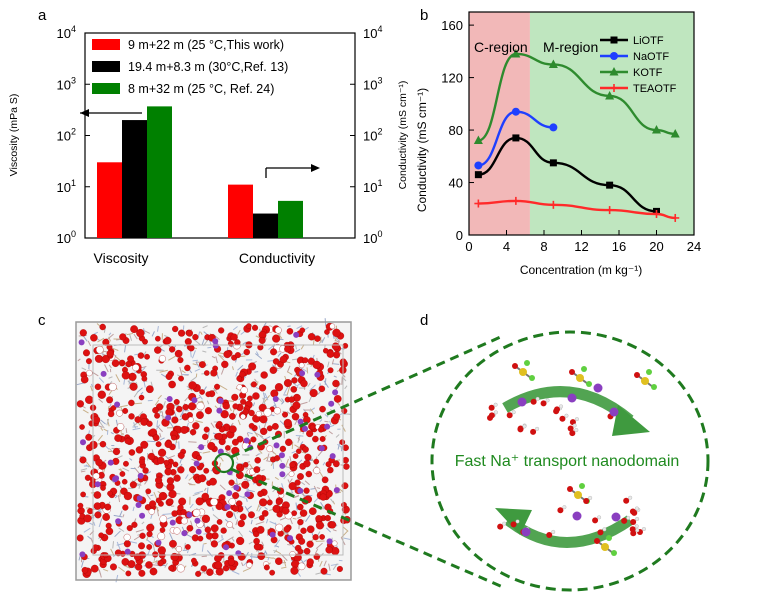 This screenshot has height=603, width=772. What do you see at coordinates (619, 246) in the screenshot?
I see `b-x-tick-label-16: 16` at bounding box center [619, 246].